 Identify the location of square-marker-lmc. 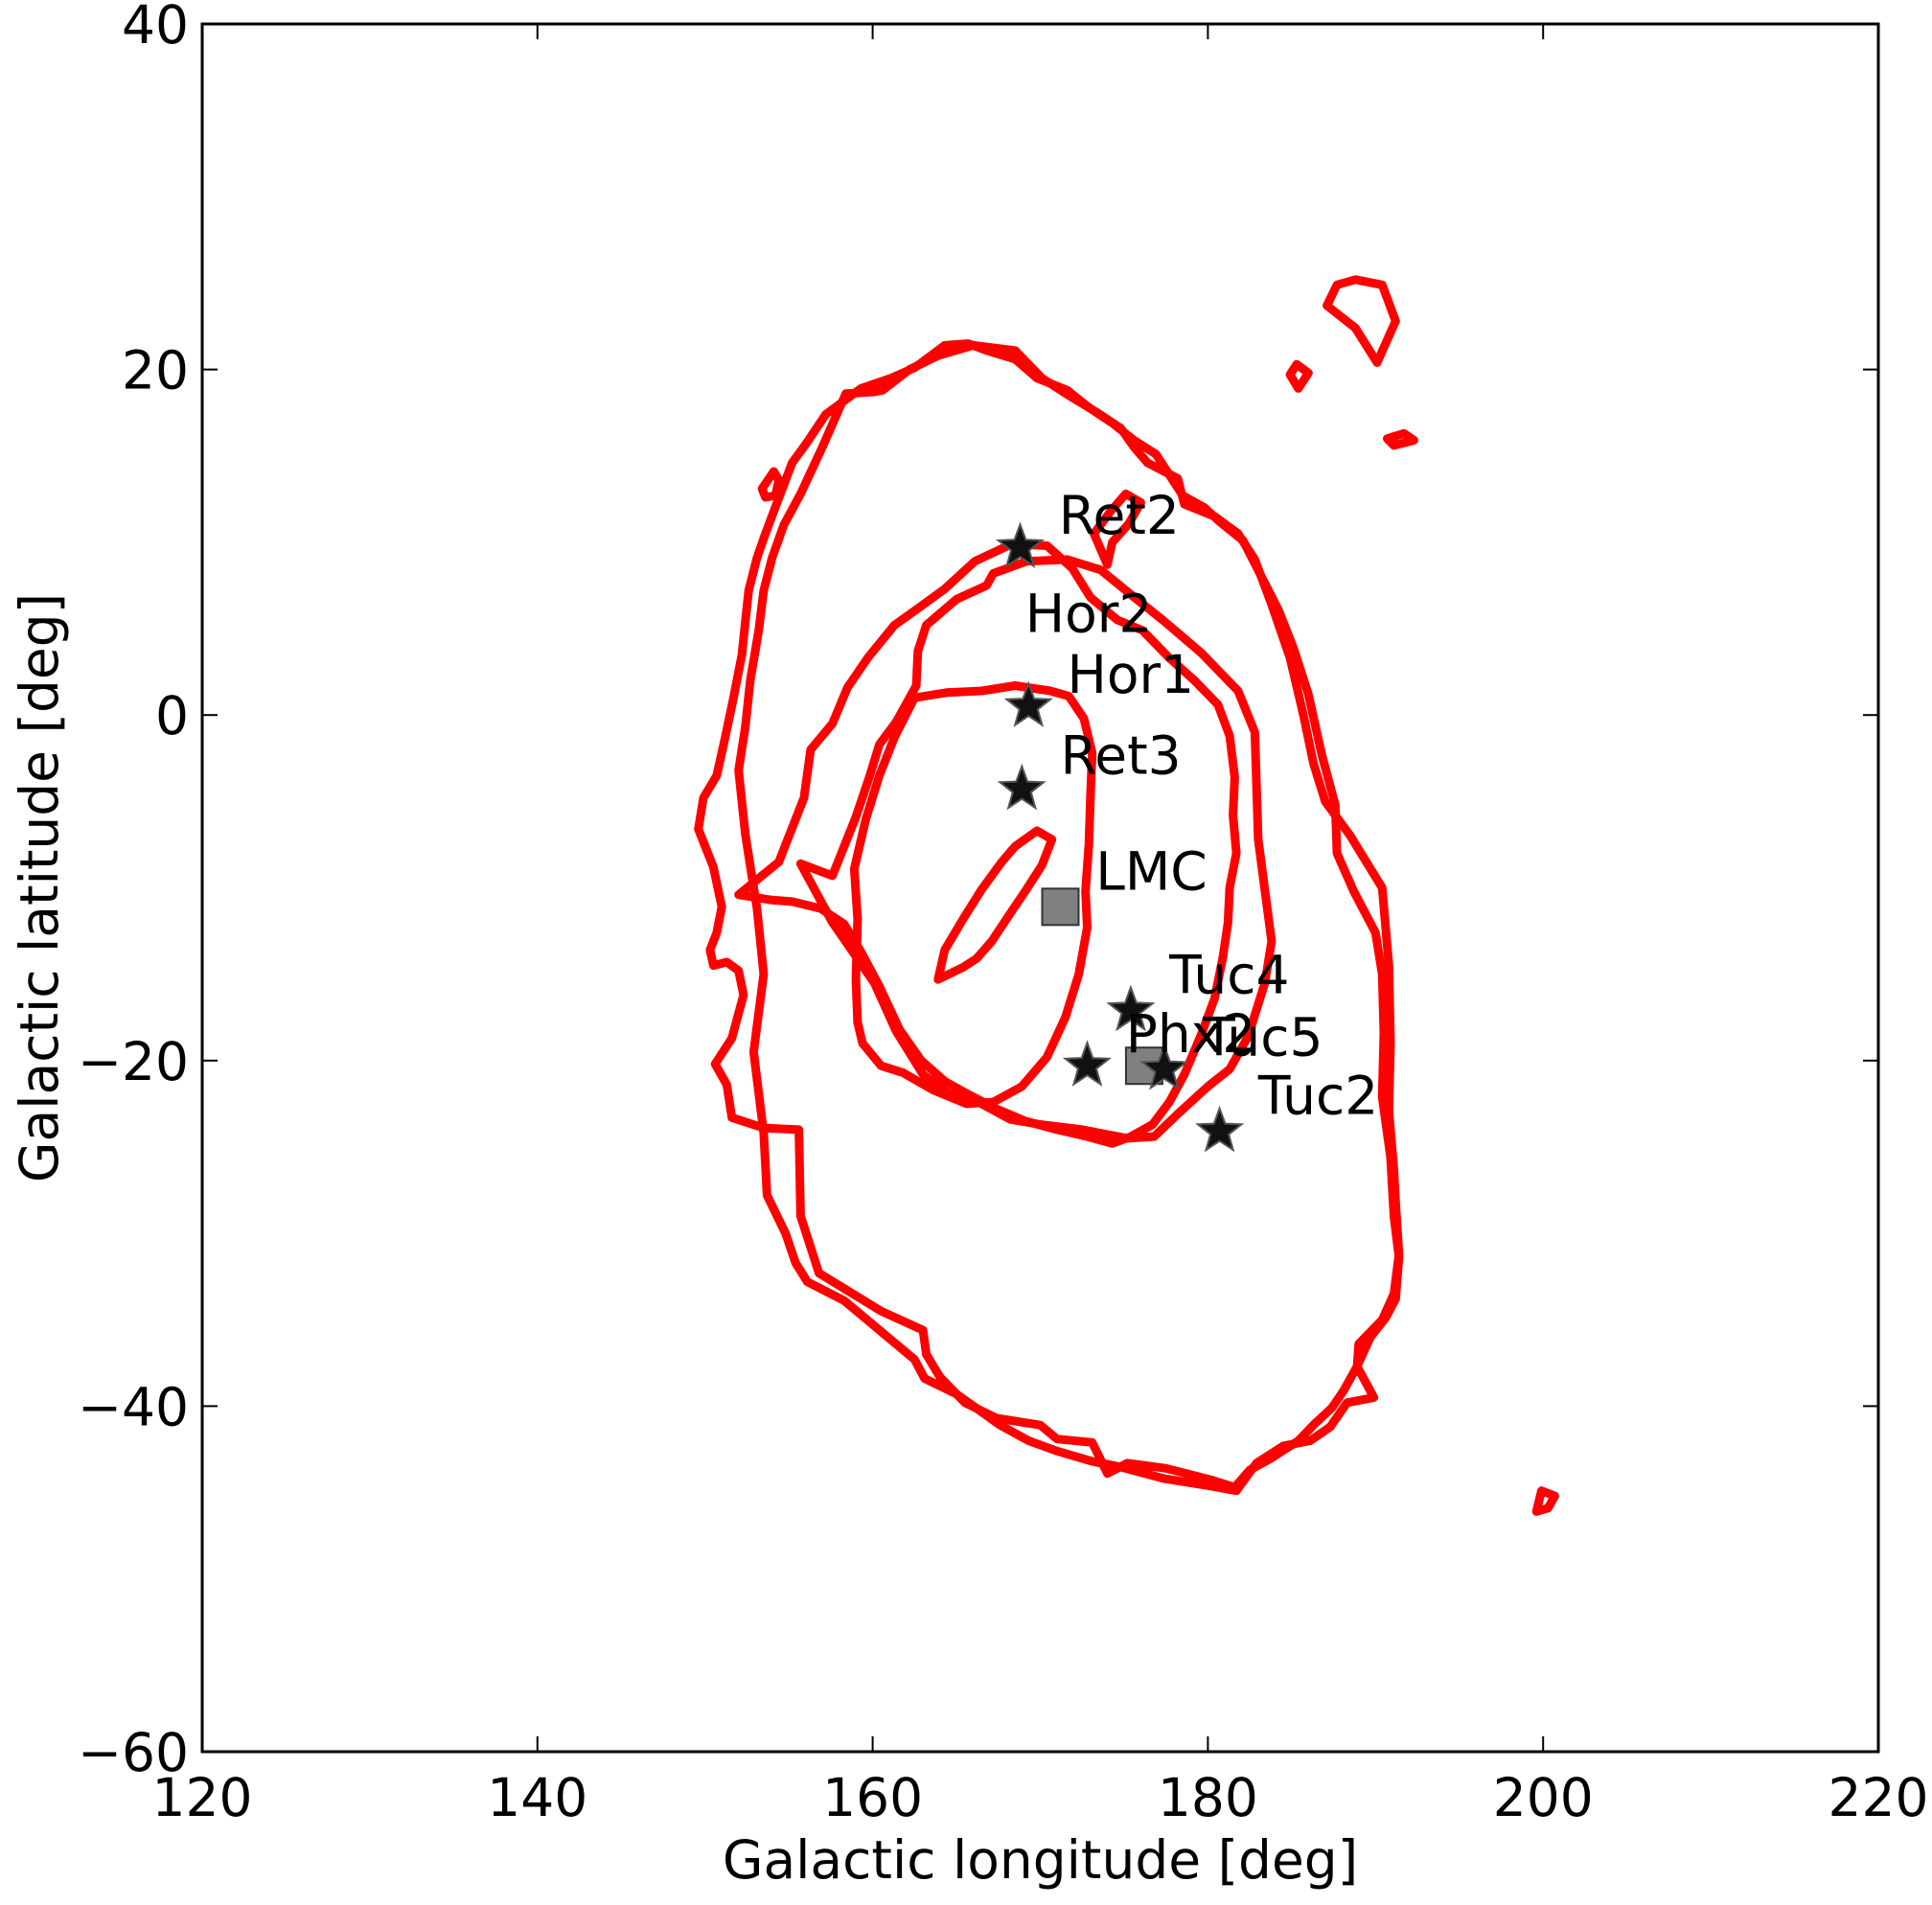
(1061, 907).